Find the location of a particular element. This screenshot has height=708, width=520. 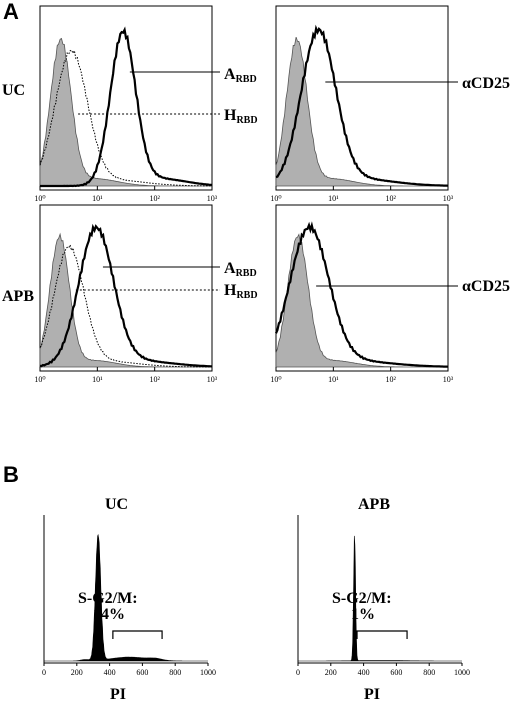

hrbd-histogram is located at coordinates (125, 118).